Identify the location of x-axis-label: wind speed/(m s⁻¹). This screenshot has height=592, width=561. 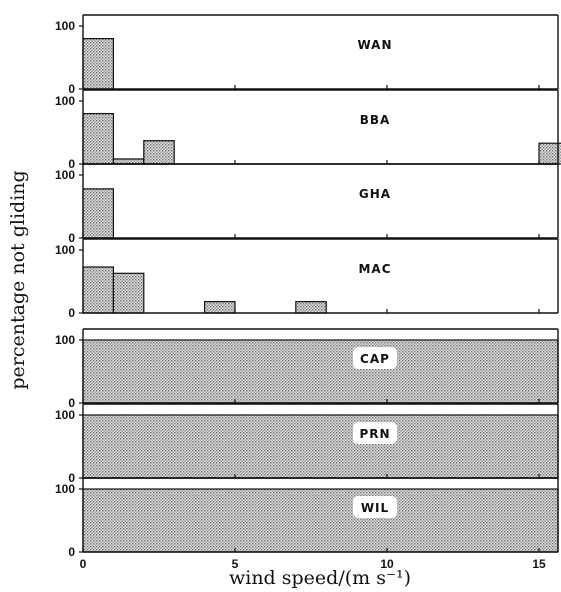
(320, 578).